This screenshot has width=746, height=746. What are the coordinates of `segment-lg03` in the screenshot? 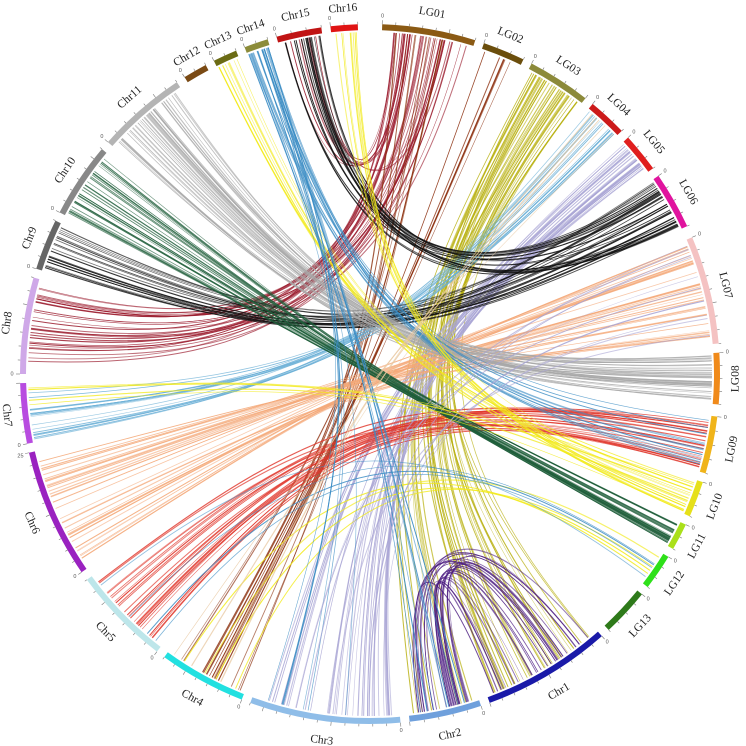 It's located at (557, 83).